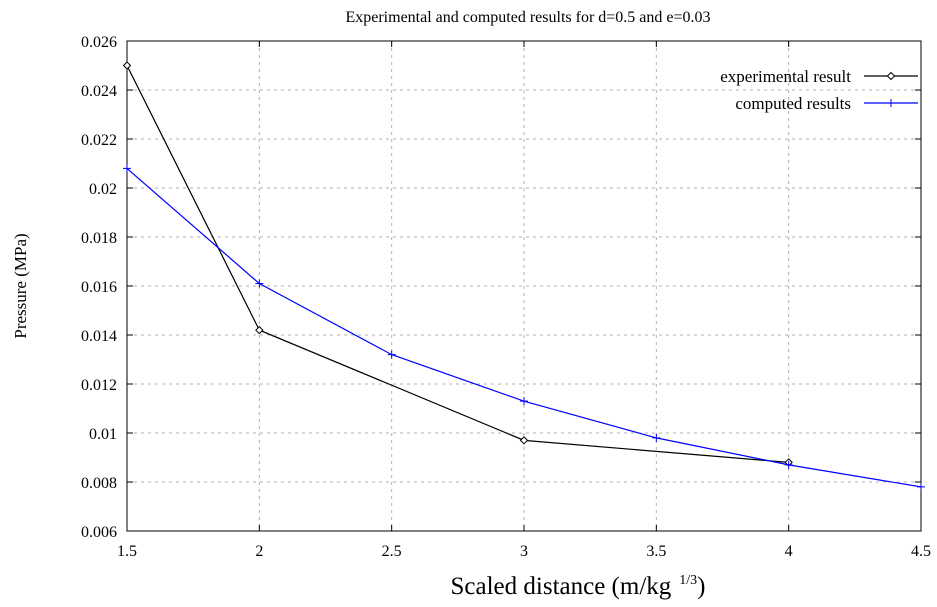 The height and width of the screenshot is (607, 937). Describe the element at coordinates (99, 385) in the screenshot. I see `y-tick-label: 0.012` at that location.